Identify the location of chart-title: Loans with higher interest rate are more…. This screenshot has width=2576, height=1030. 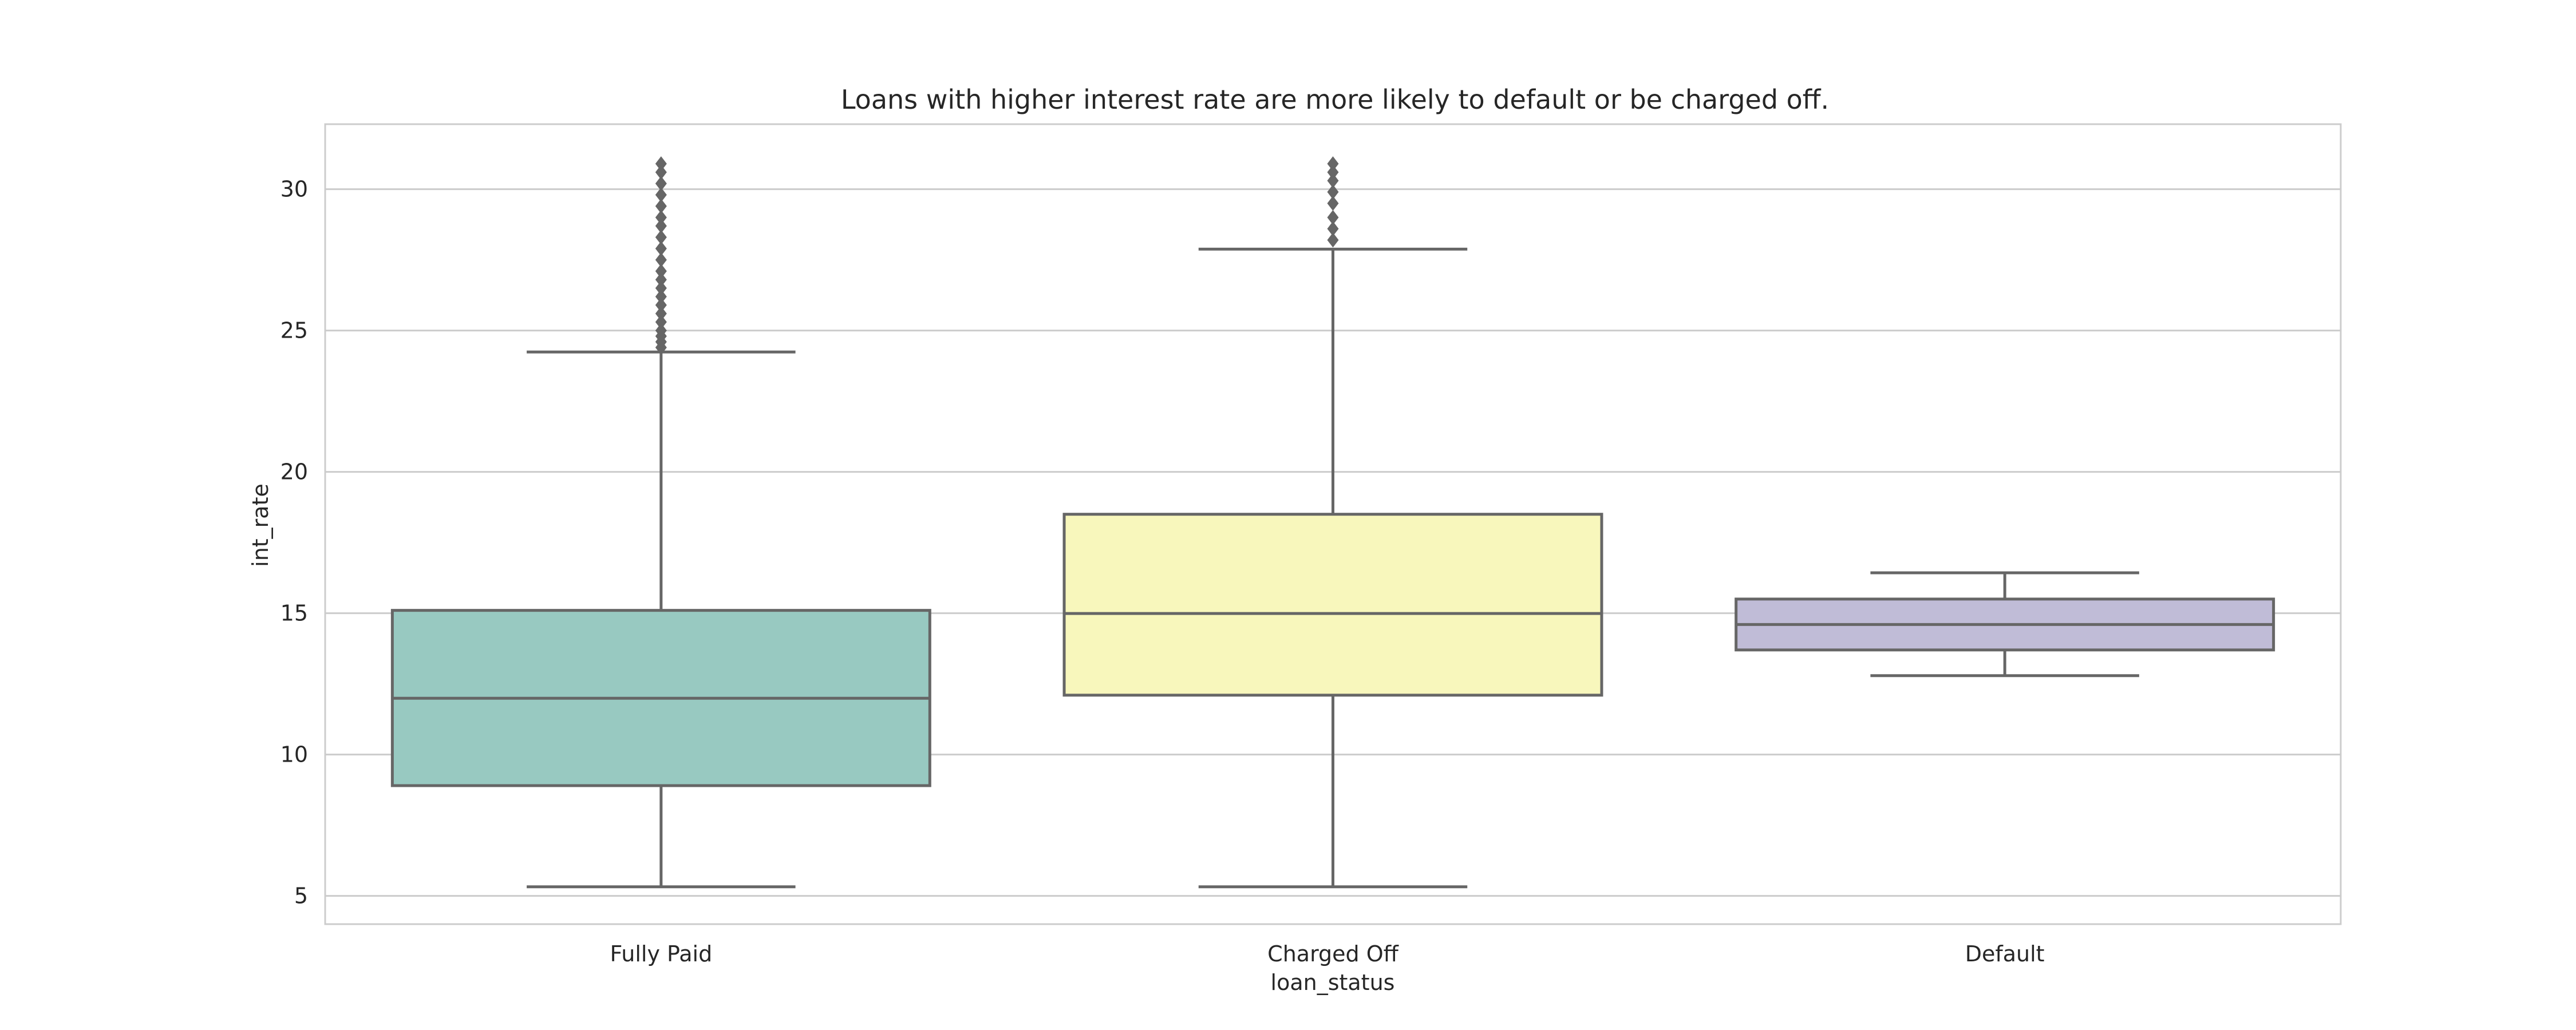
(1335, 99).